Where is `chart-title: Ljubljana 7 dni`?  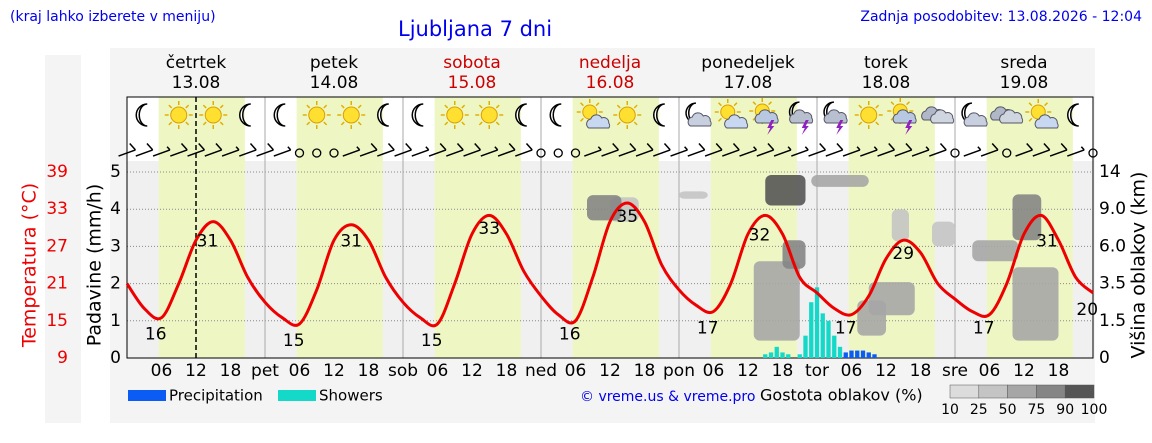
chart-title: Ljubljana 7 dni is located at coordinates (475, 29).